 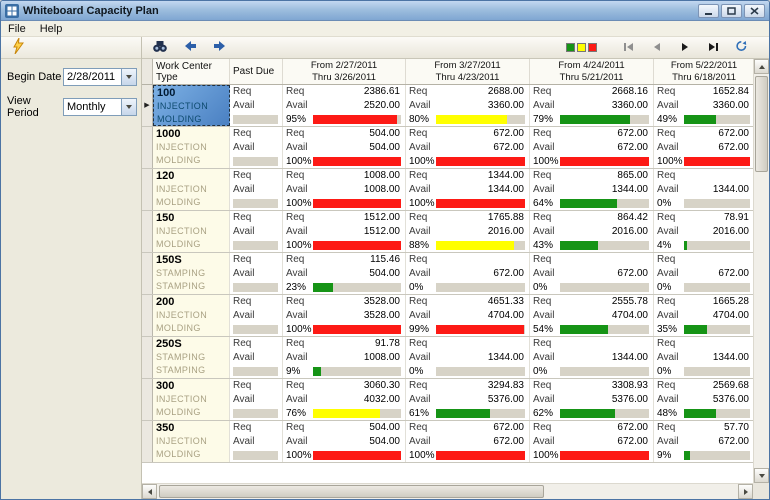 I want to click on begin-date-dropdown-arrow, so click(x=128, y=77).